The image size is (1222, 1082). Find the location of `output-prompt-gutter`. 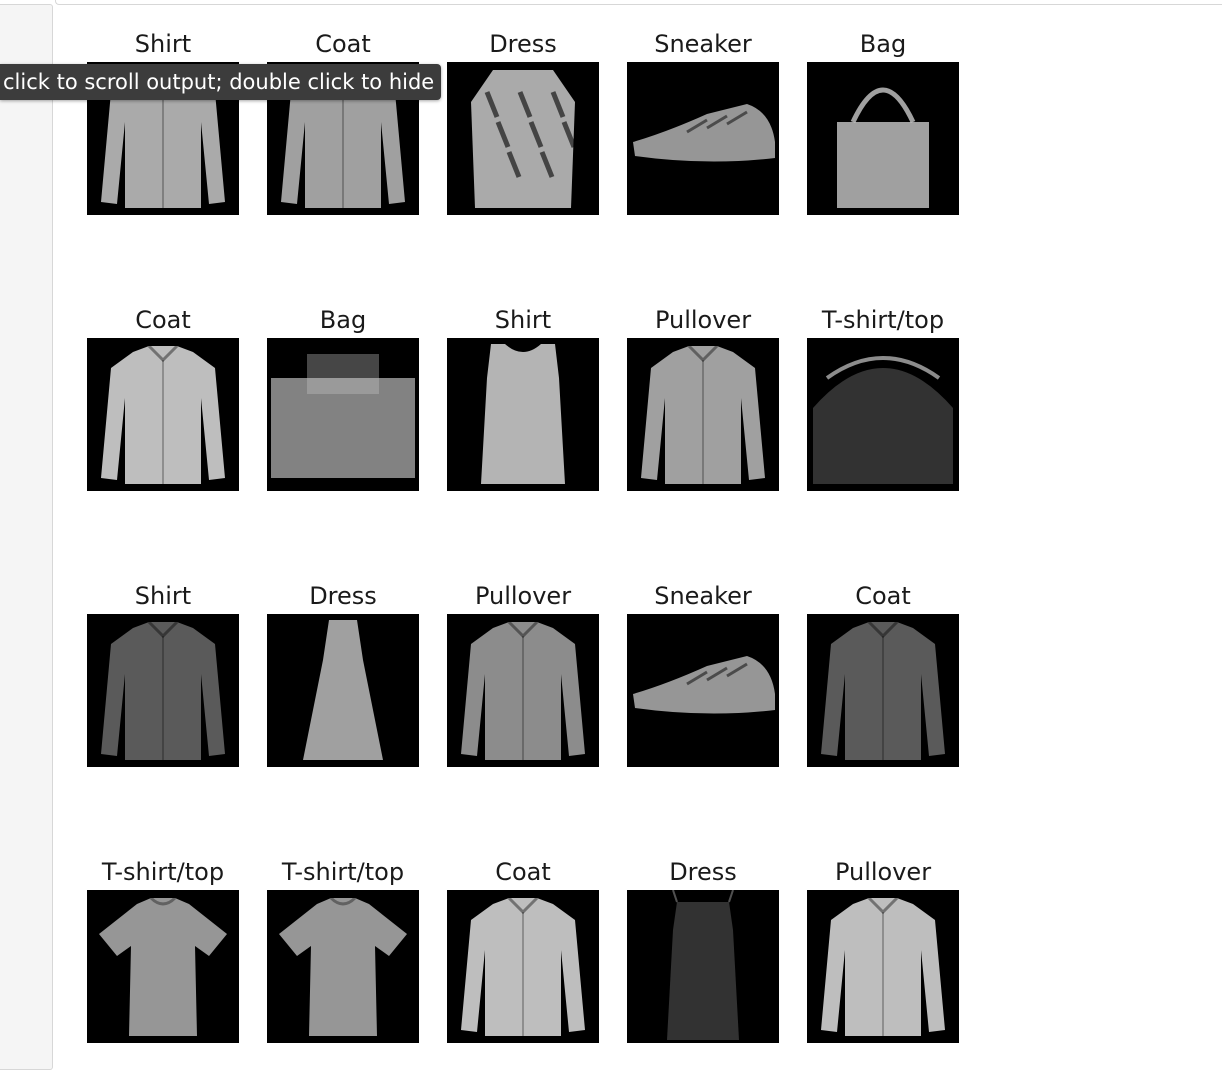

output-prompt-gutter is located at coordinates (26, 537).